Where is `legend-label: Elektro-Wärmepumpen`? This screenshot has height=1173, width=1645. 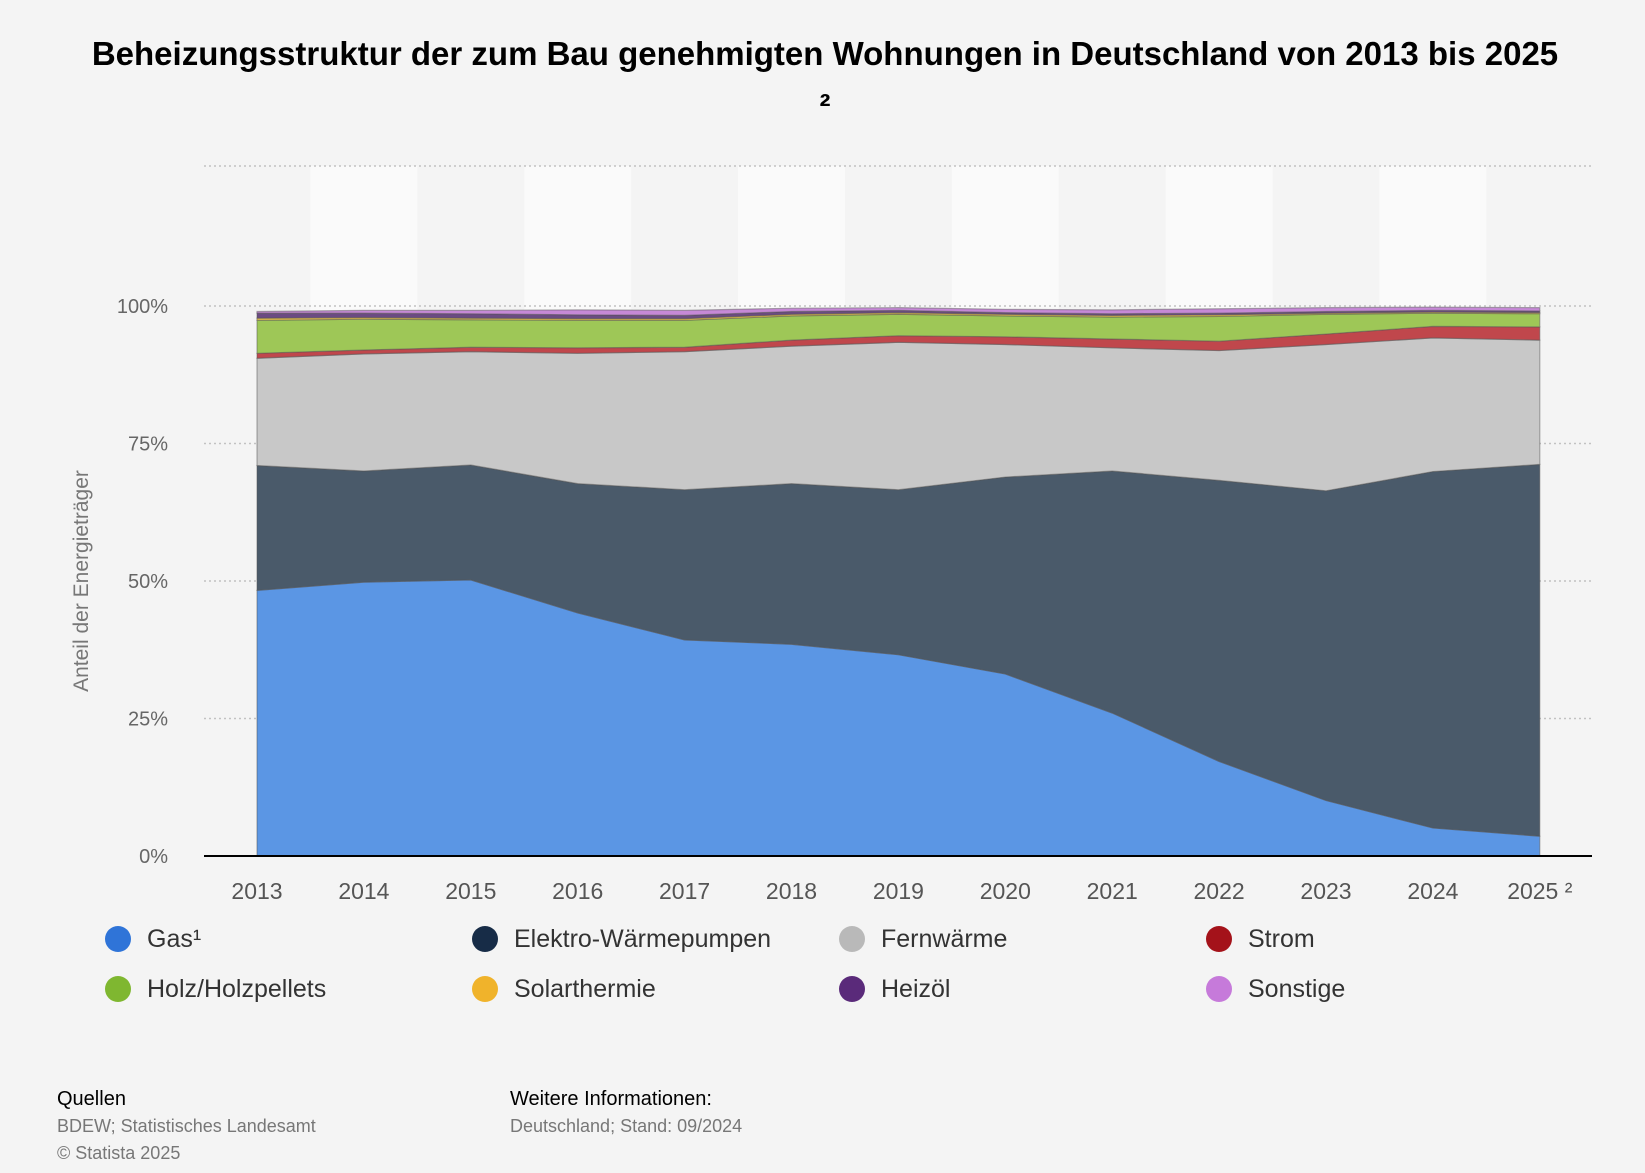
legend-label: Elektro-Wärmepumpen is located at coordinates (643, 938).